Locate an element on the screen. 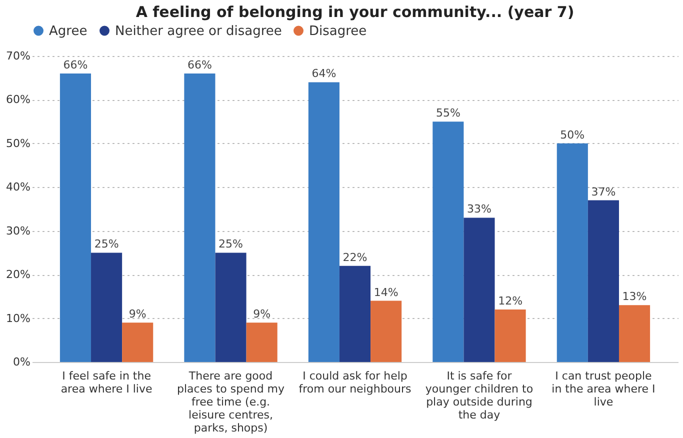 The height and width of the screenshot is (438, 683). x-tick-label: There are good places to spend my free time (e.g. leisure centres, parks, shops) is located at coordinates (231, 402).